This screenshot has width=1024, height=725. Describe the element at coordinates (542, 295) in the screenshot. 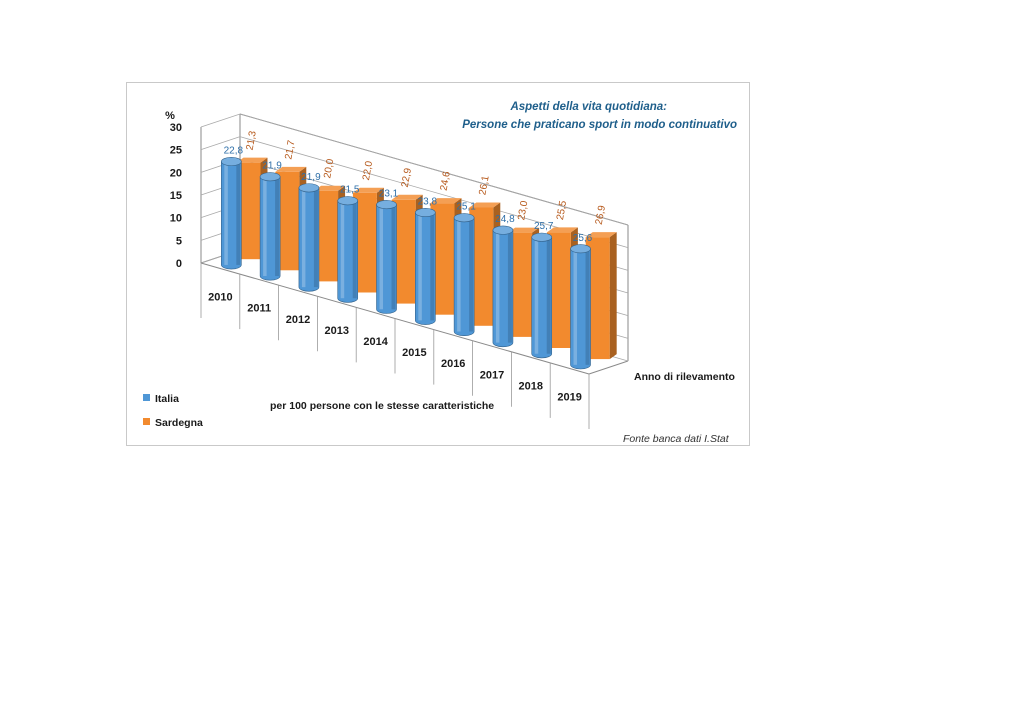

I see `bar-italia-2018` at that location.